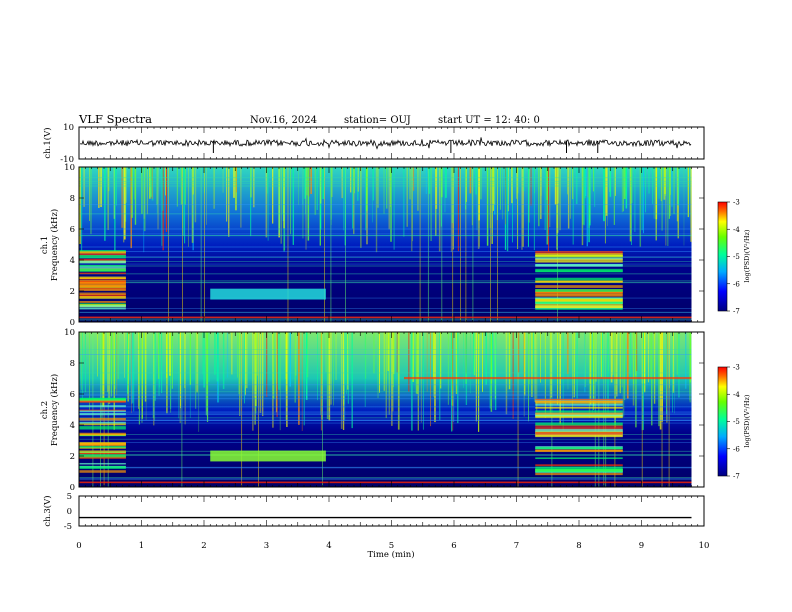 Image resolution: width=792 pixels, height=612 pixels. Describe the element at coordinates (141, 546) in the screenshot. I see `x-tick-label: 1` at that location.